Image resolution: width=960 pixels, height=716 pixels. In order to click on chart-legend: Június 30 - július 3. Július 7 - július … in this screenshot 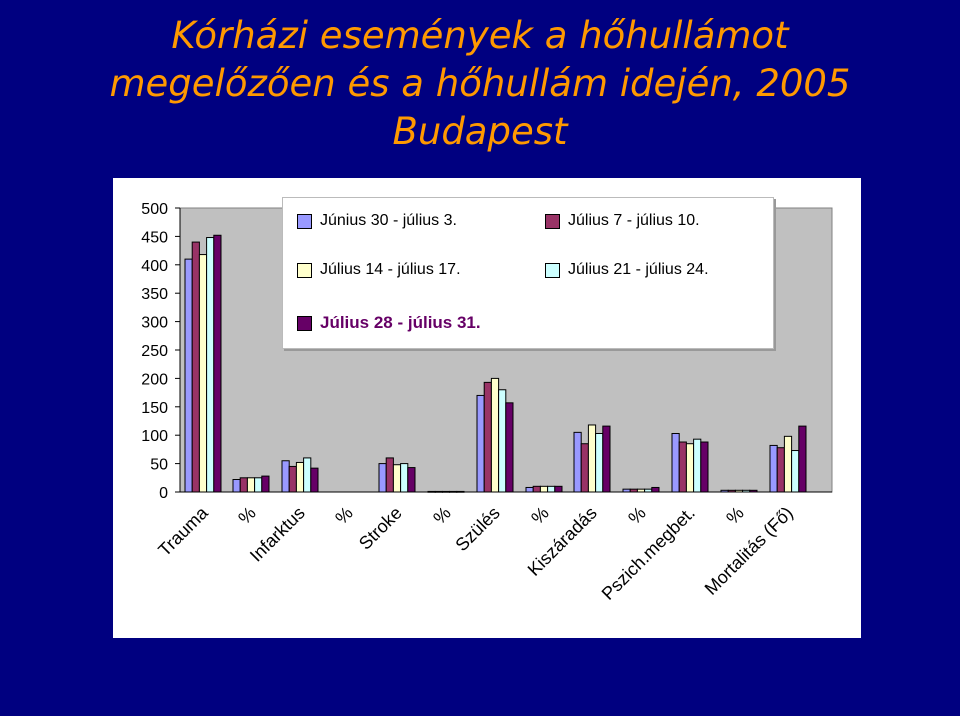, I will do `click(528, 273)`.